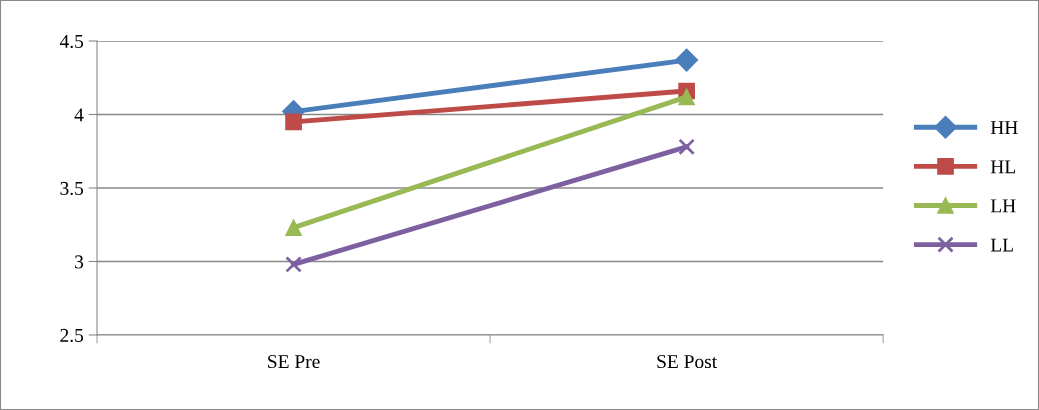  I want to click on x-tick-label: SE Post, so click(687, 362).